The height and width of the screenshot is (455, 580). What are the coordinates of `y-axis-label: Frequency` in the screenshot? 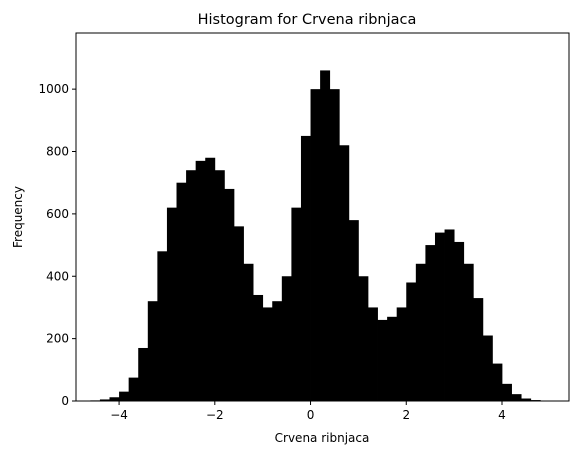 It's located at (18, 217).